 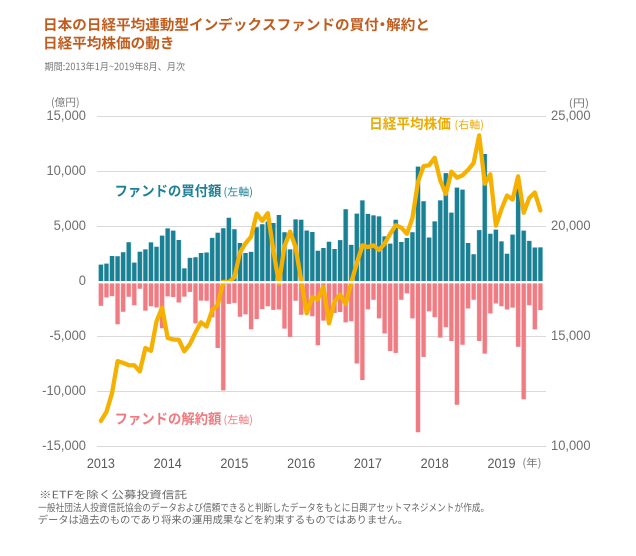 What do you see at coordinates (64, 445) in the screenshot?
I see `svg-text: -15,000` at bounding box center [64, 445].